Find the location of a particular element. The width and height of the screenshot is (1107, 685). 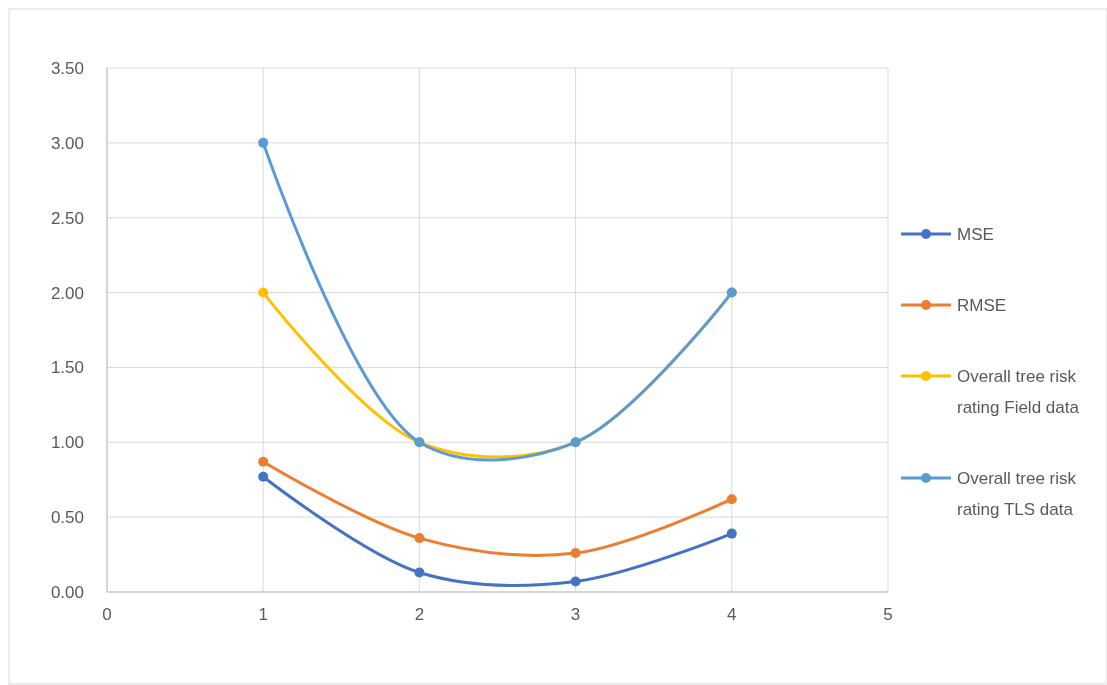

x-tick-label: 2 is located at coordinates (419, 614).